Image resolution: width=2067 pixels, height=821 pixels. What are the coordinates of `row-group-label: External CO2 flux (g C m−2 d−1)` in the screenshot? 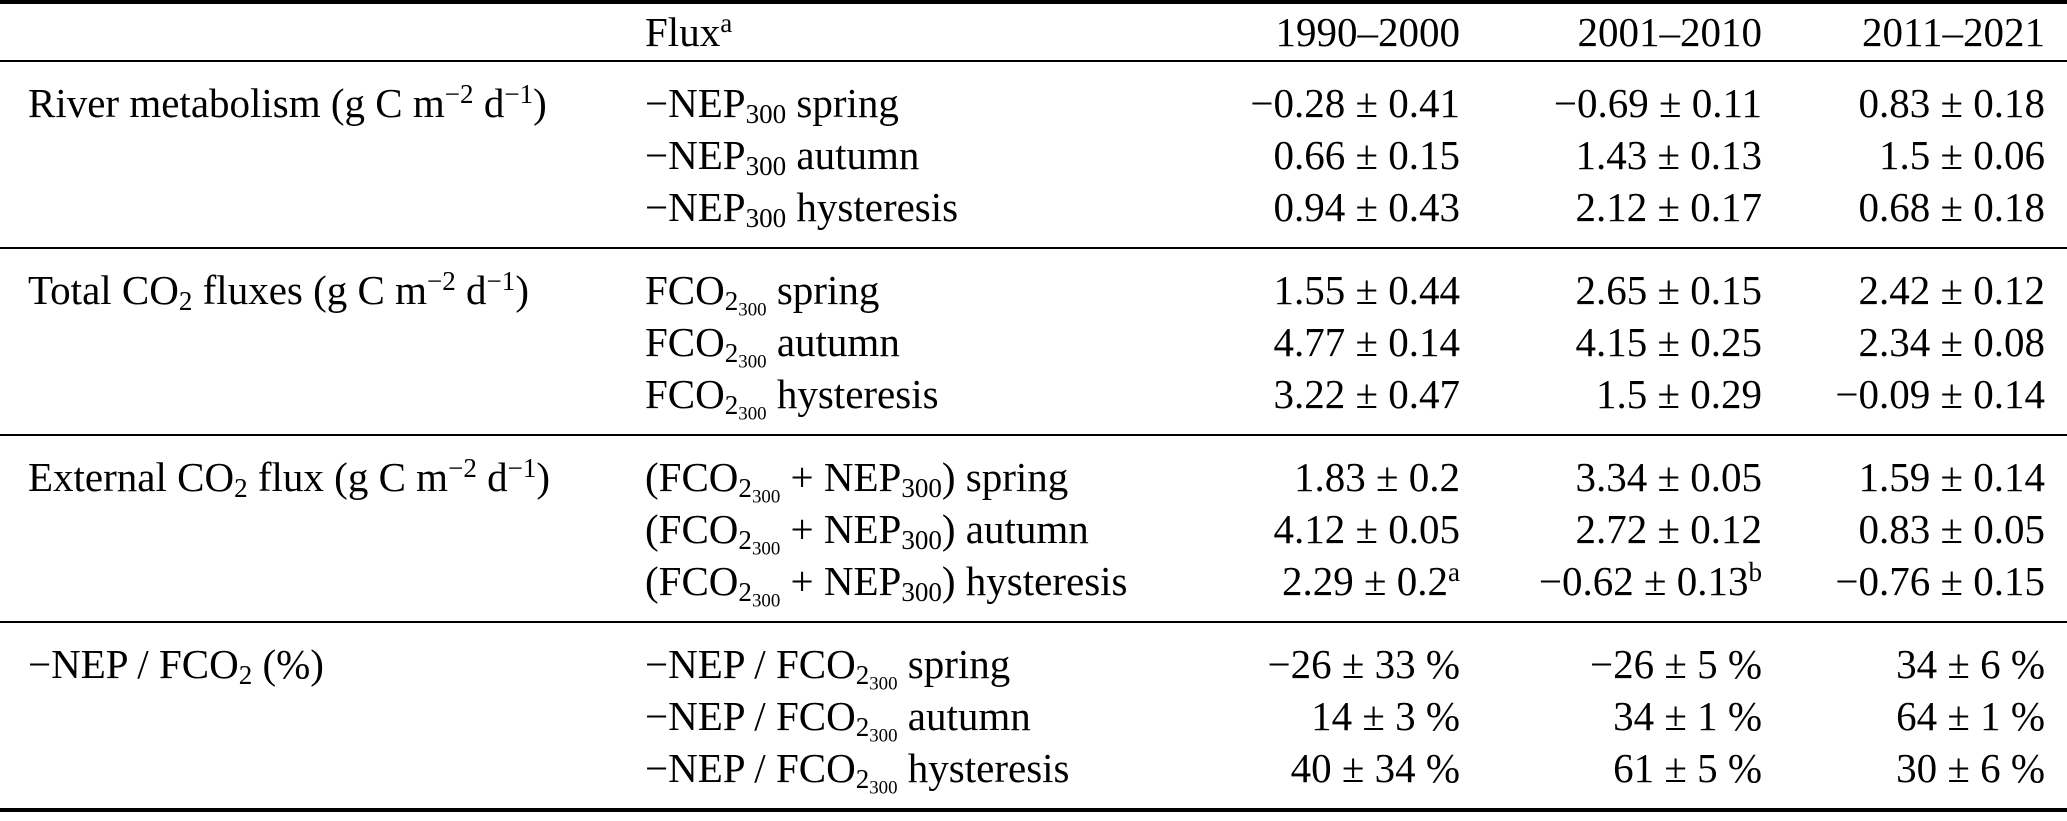 It's located at (315, 468).